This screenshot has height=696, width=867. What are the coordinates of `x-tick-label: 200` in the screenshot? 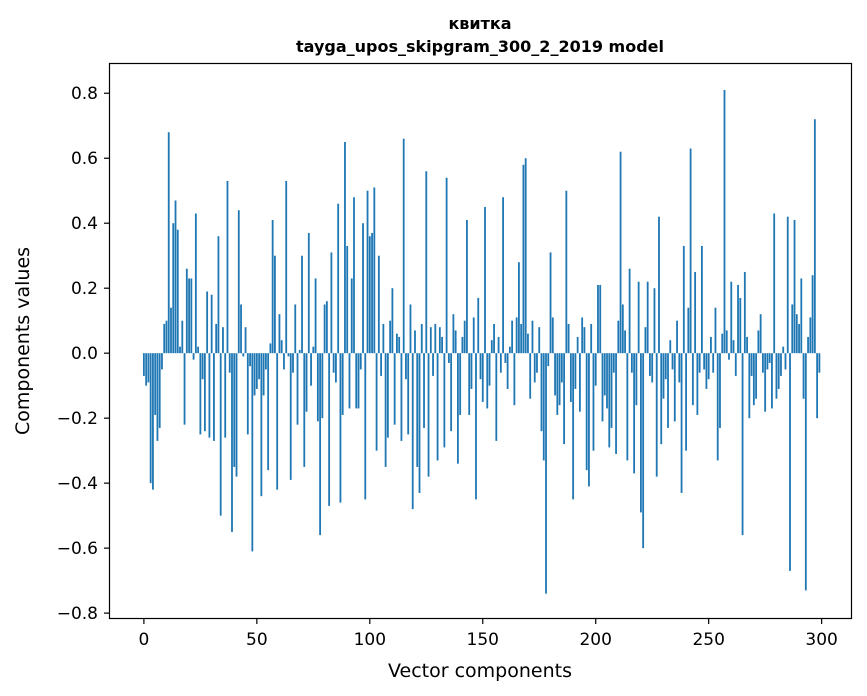 It's located at (595, 640).